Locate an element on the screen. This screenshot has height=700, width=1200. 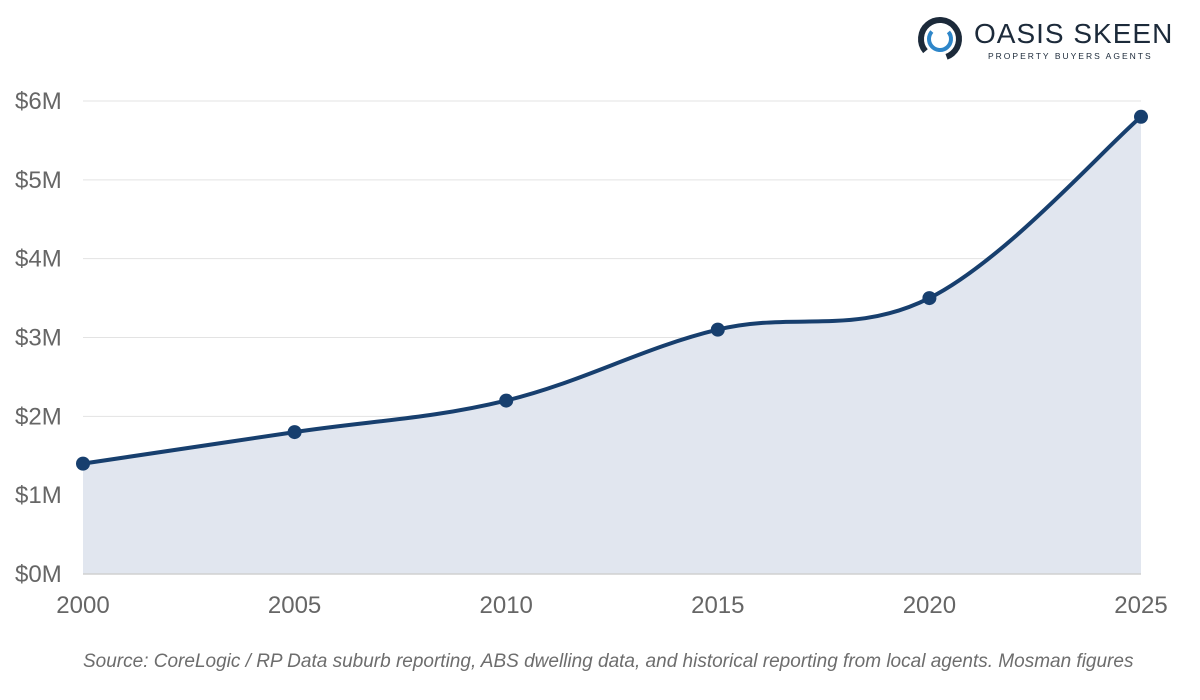
y-tick-label: $1M is located at coordinates (38, 495).